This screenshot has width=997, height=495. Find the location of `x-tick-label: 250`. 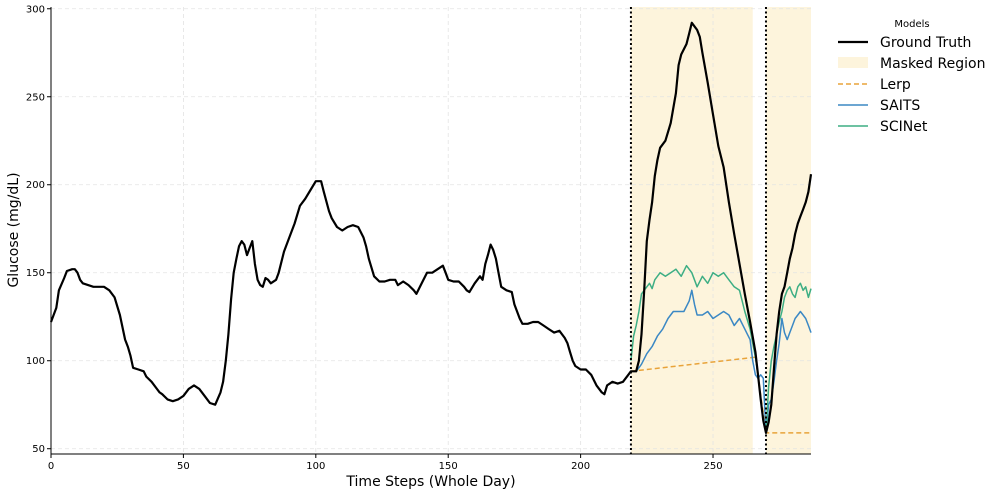

x-tick-label: 250 is located at coordinates (712, 466).